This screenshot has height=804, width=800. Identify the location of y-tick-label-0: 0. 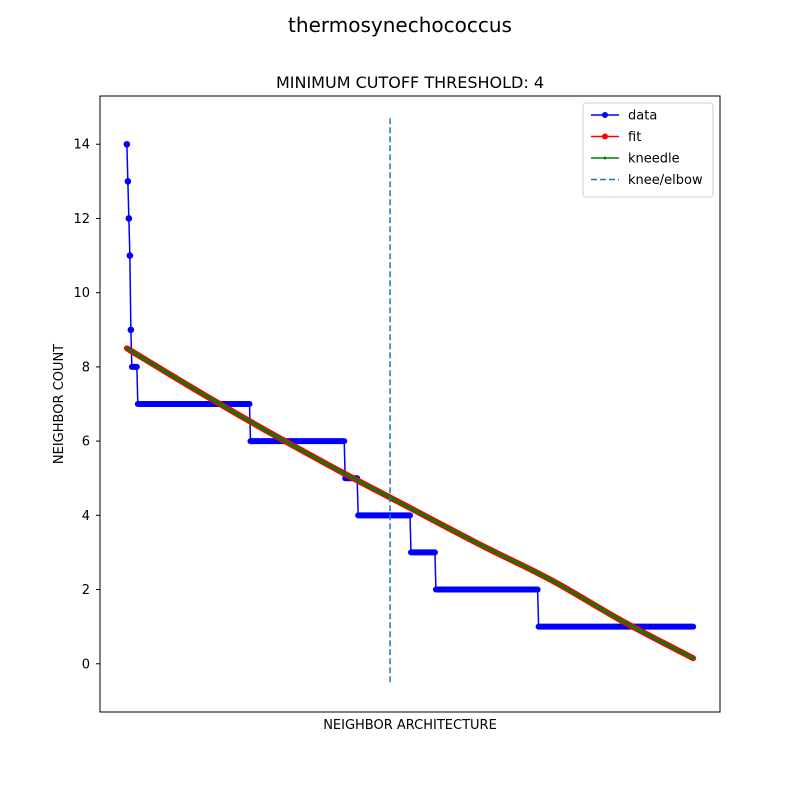
(86, 664).